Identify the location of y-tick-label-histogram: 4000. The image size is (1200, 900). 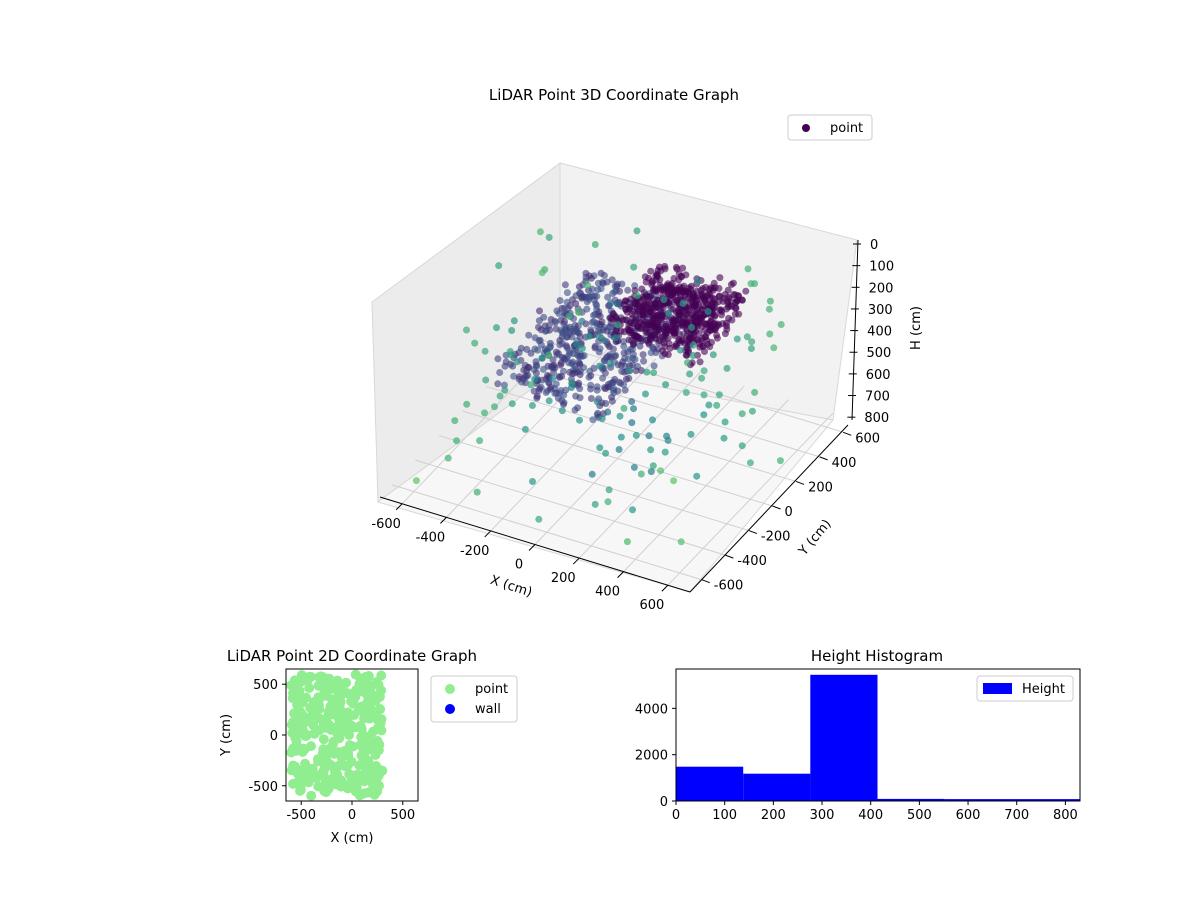
(651, 709).